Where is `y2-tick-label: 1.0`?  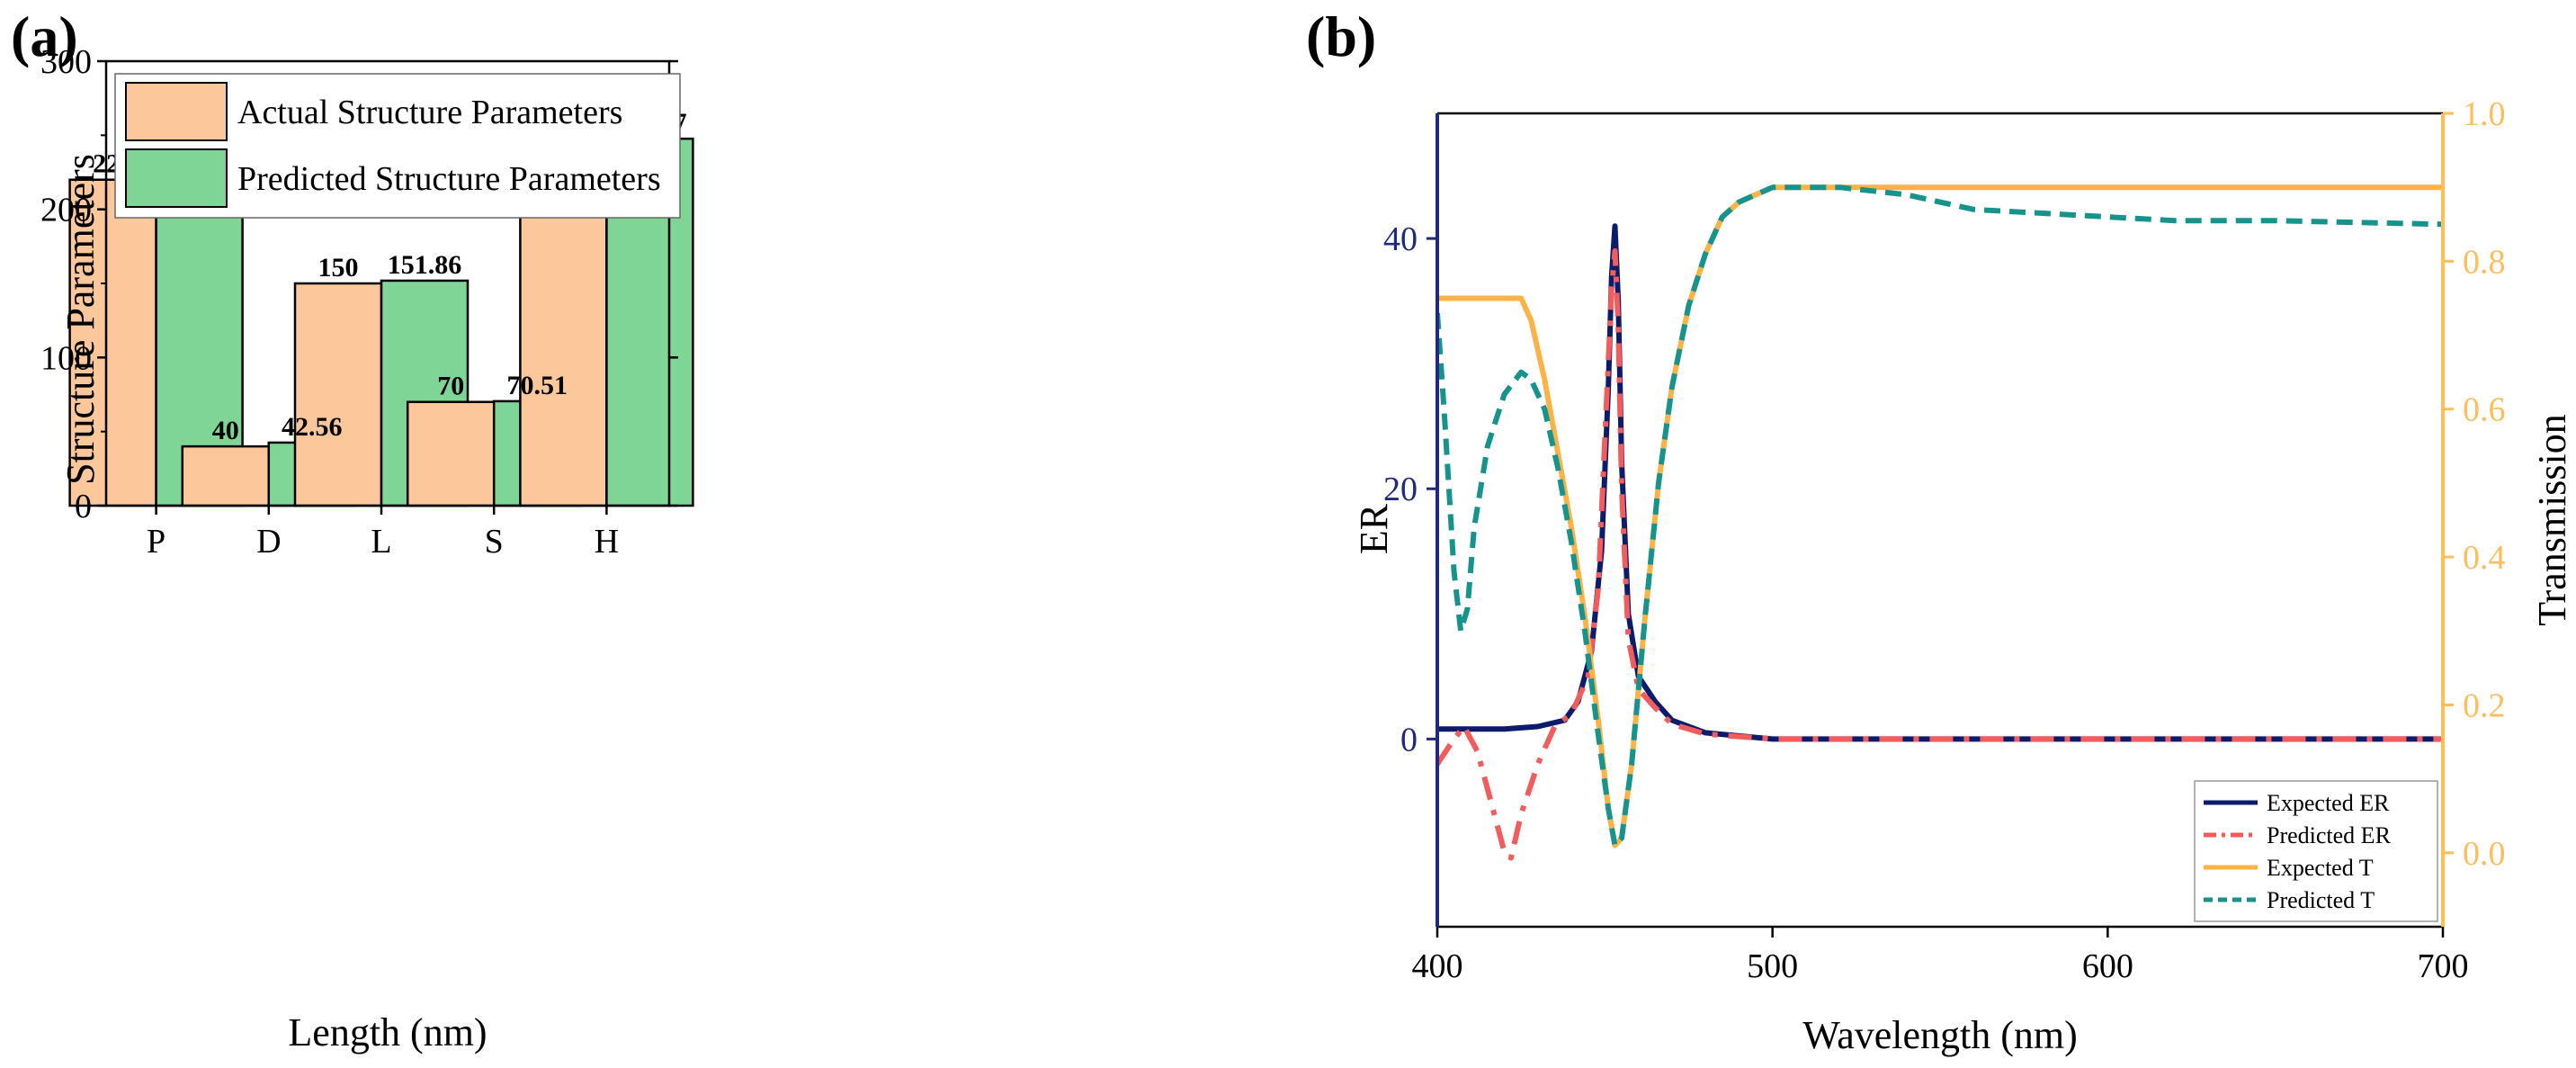
y2-tick-label: 1.0 is located at coordinates (2484, 114).